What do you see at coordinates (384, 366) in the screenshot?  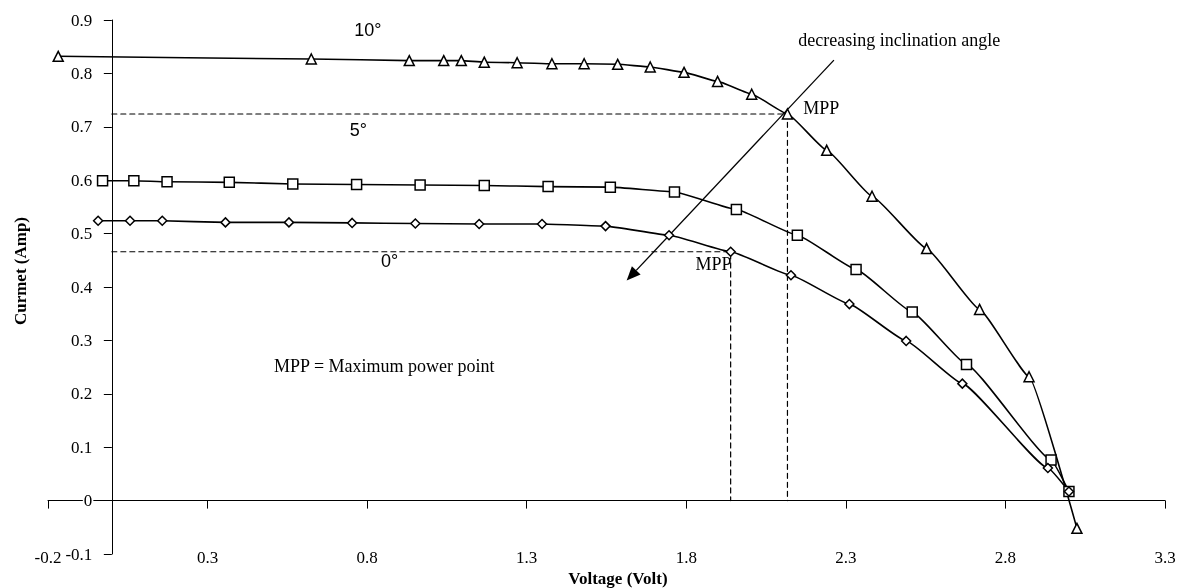 I see `annotation: MPP = Maximum power point` at bounding box center [384, 366].